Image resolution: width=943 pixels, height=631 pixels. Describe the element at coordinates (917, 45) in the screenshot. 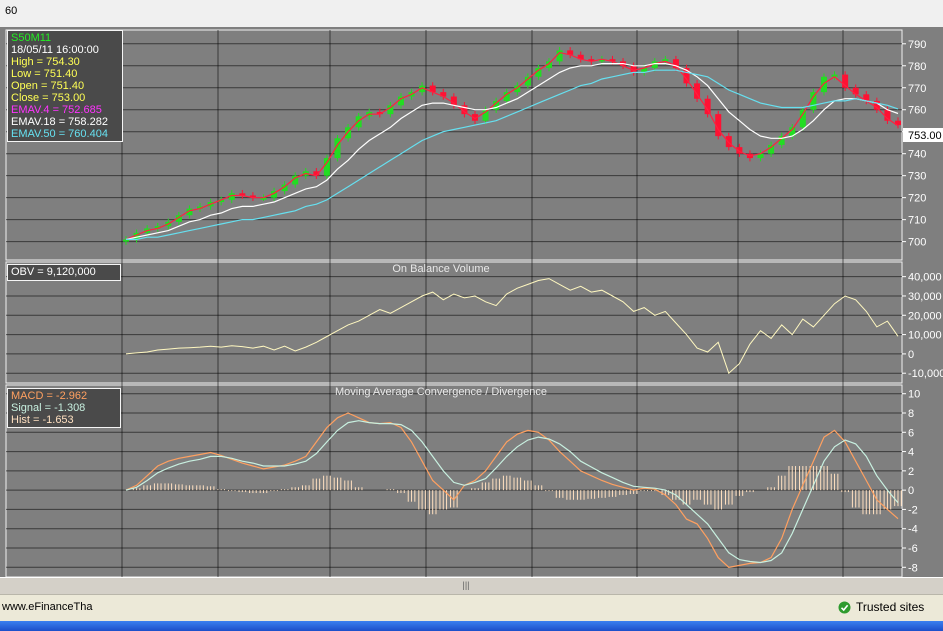

I see `price-tick-label: 790` at that location.